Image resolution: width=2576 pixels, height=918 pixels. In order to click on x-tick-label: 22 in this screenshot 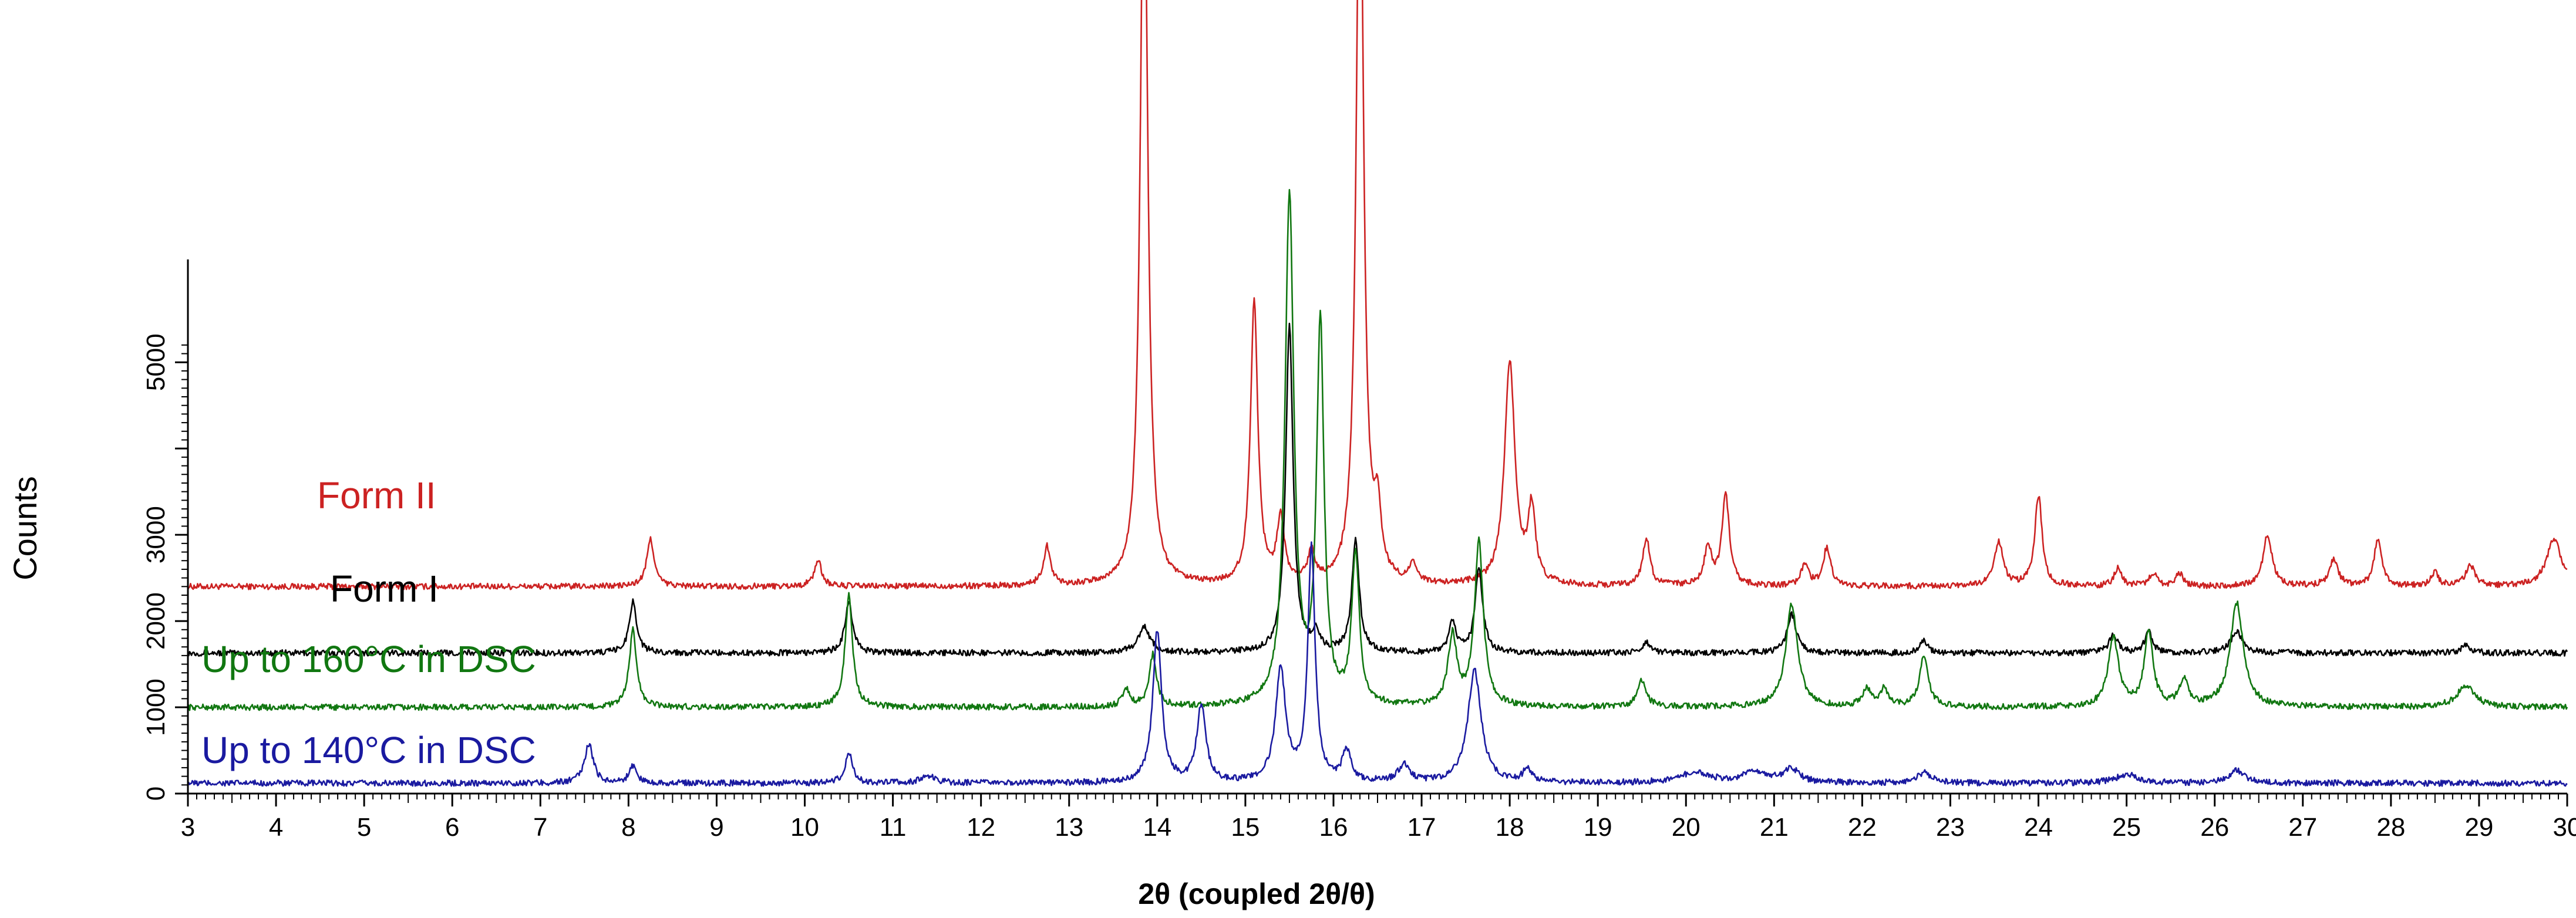, I will do `click(1862, 827)`.